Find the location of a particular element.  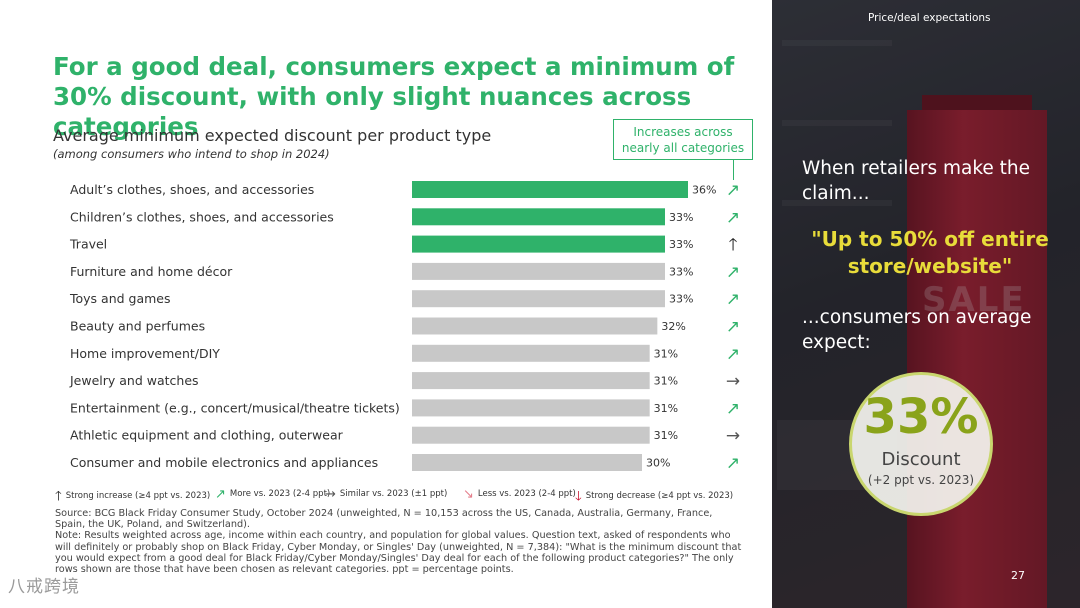

section-label: Price/deal expectations is located at coordinates (929, 18).